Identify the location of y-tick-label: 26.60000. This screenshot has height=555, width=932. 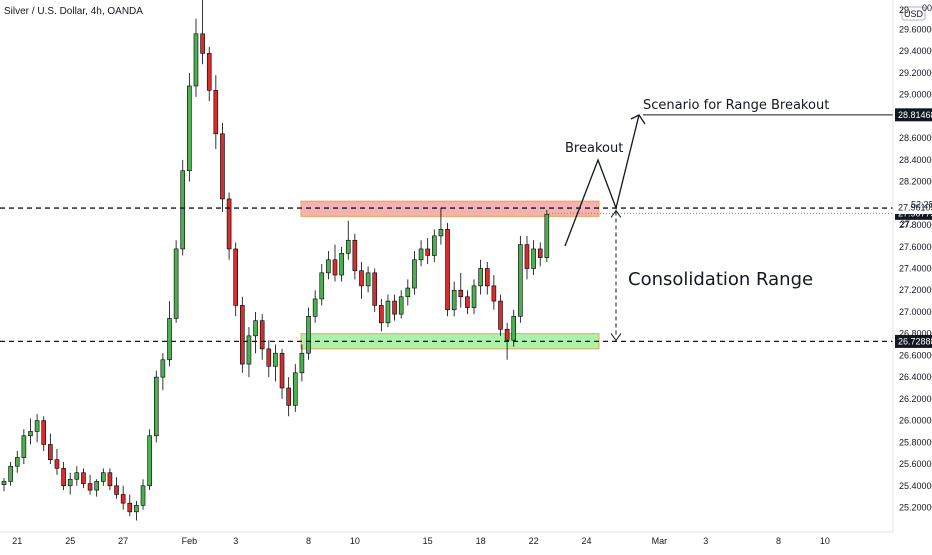
(915, 355).